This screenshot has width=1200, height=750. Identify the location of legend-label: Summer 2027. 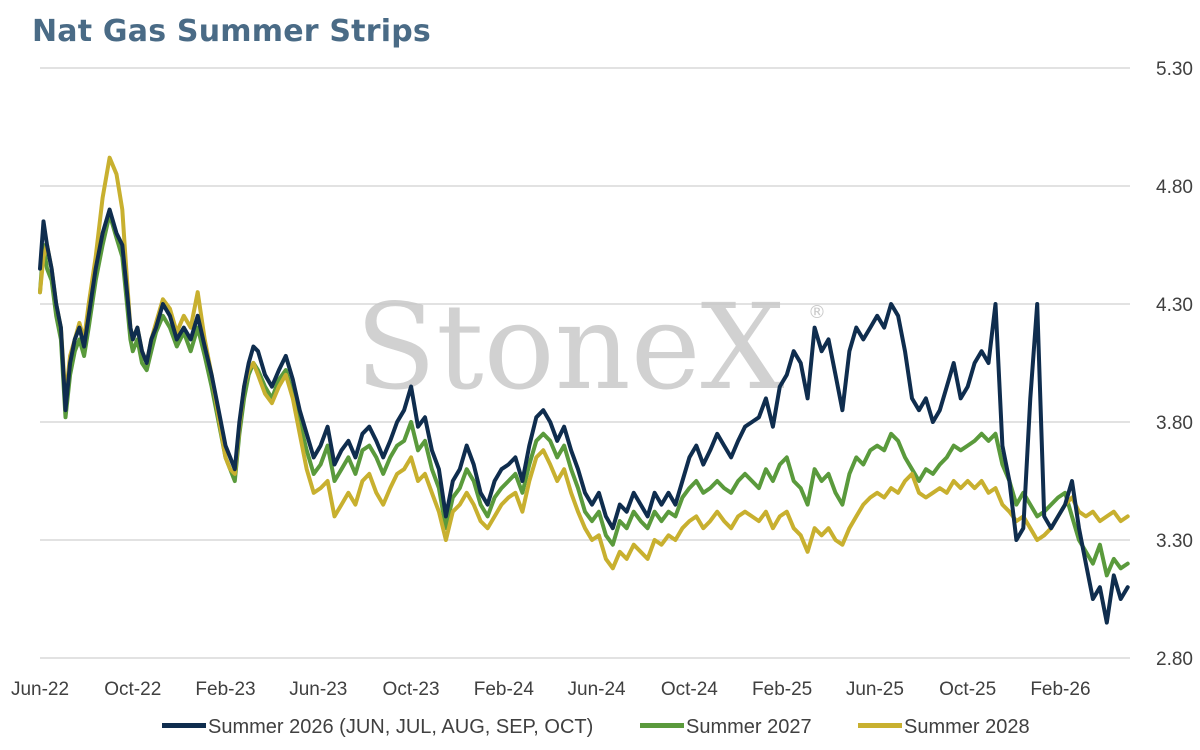
(749, 727).